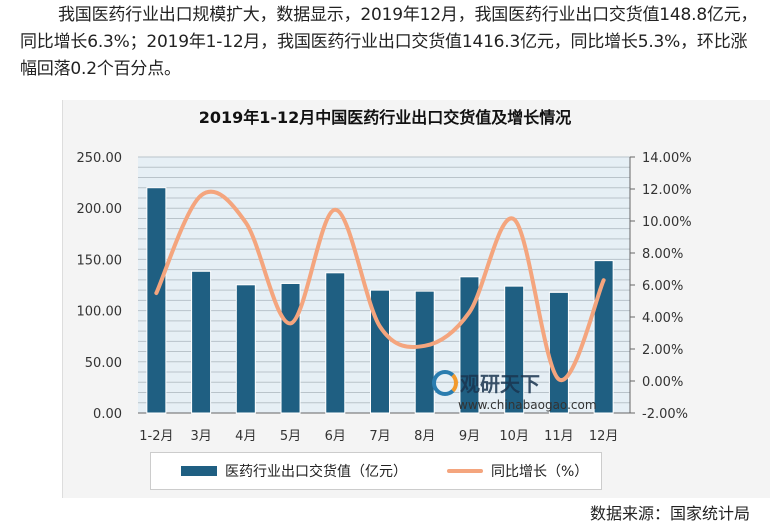  I want to click on right-tick-label: 10.00%, so click(667, 222).